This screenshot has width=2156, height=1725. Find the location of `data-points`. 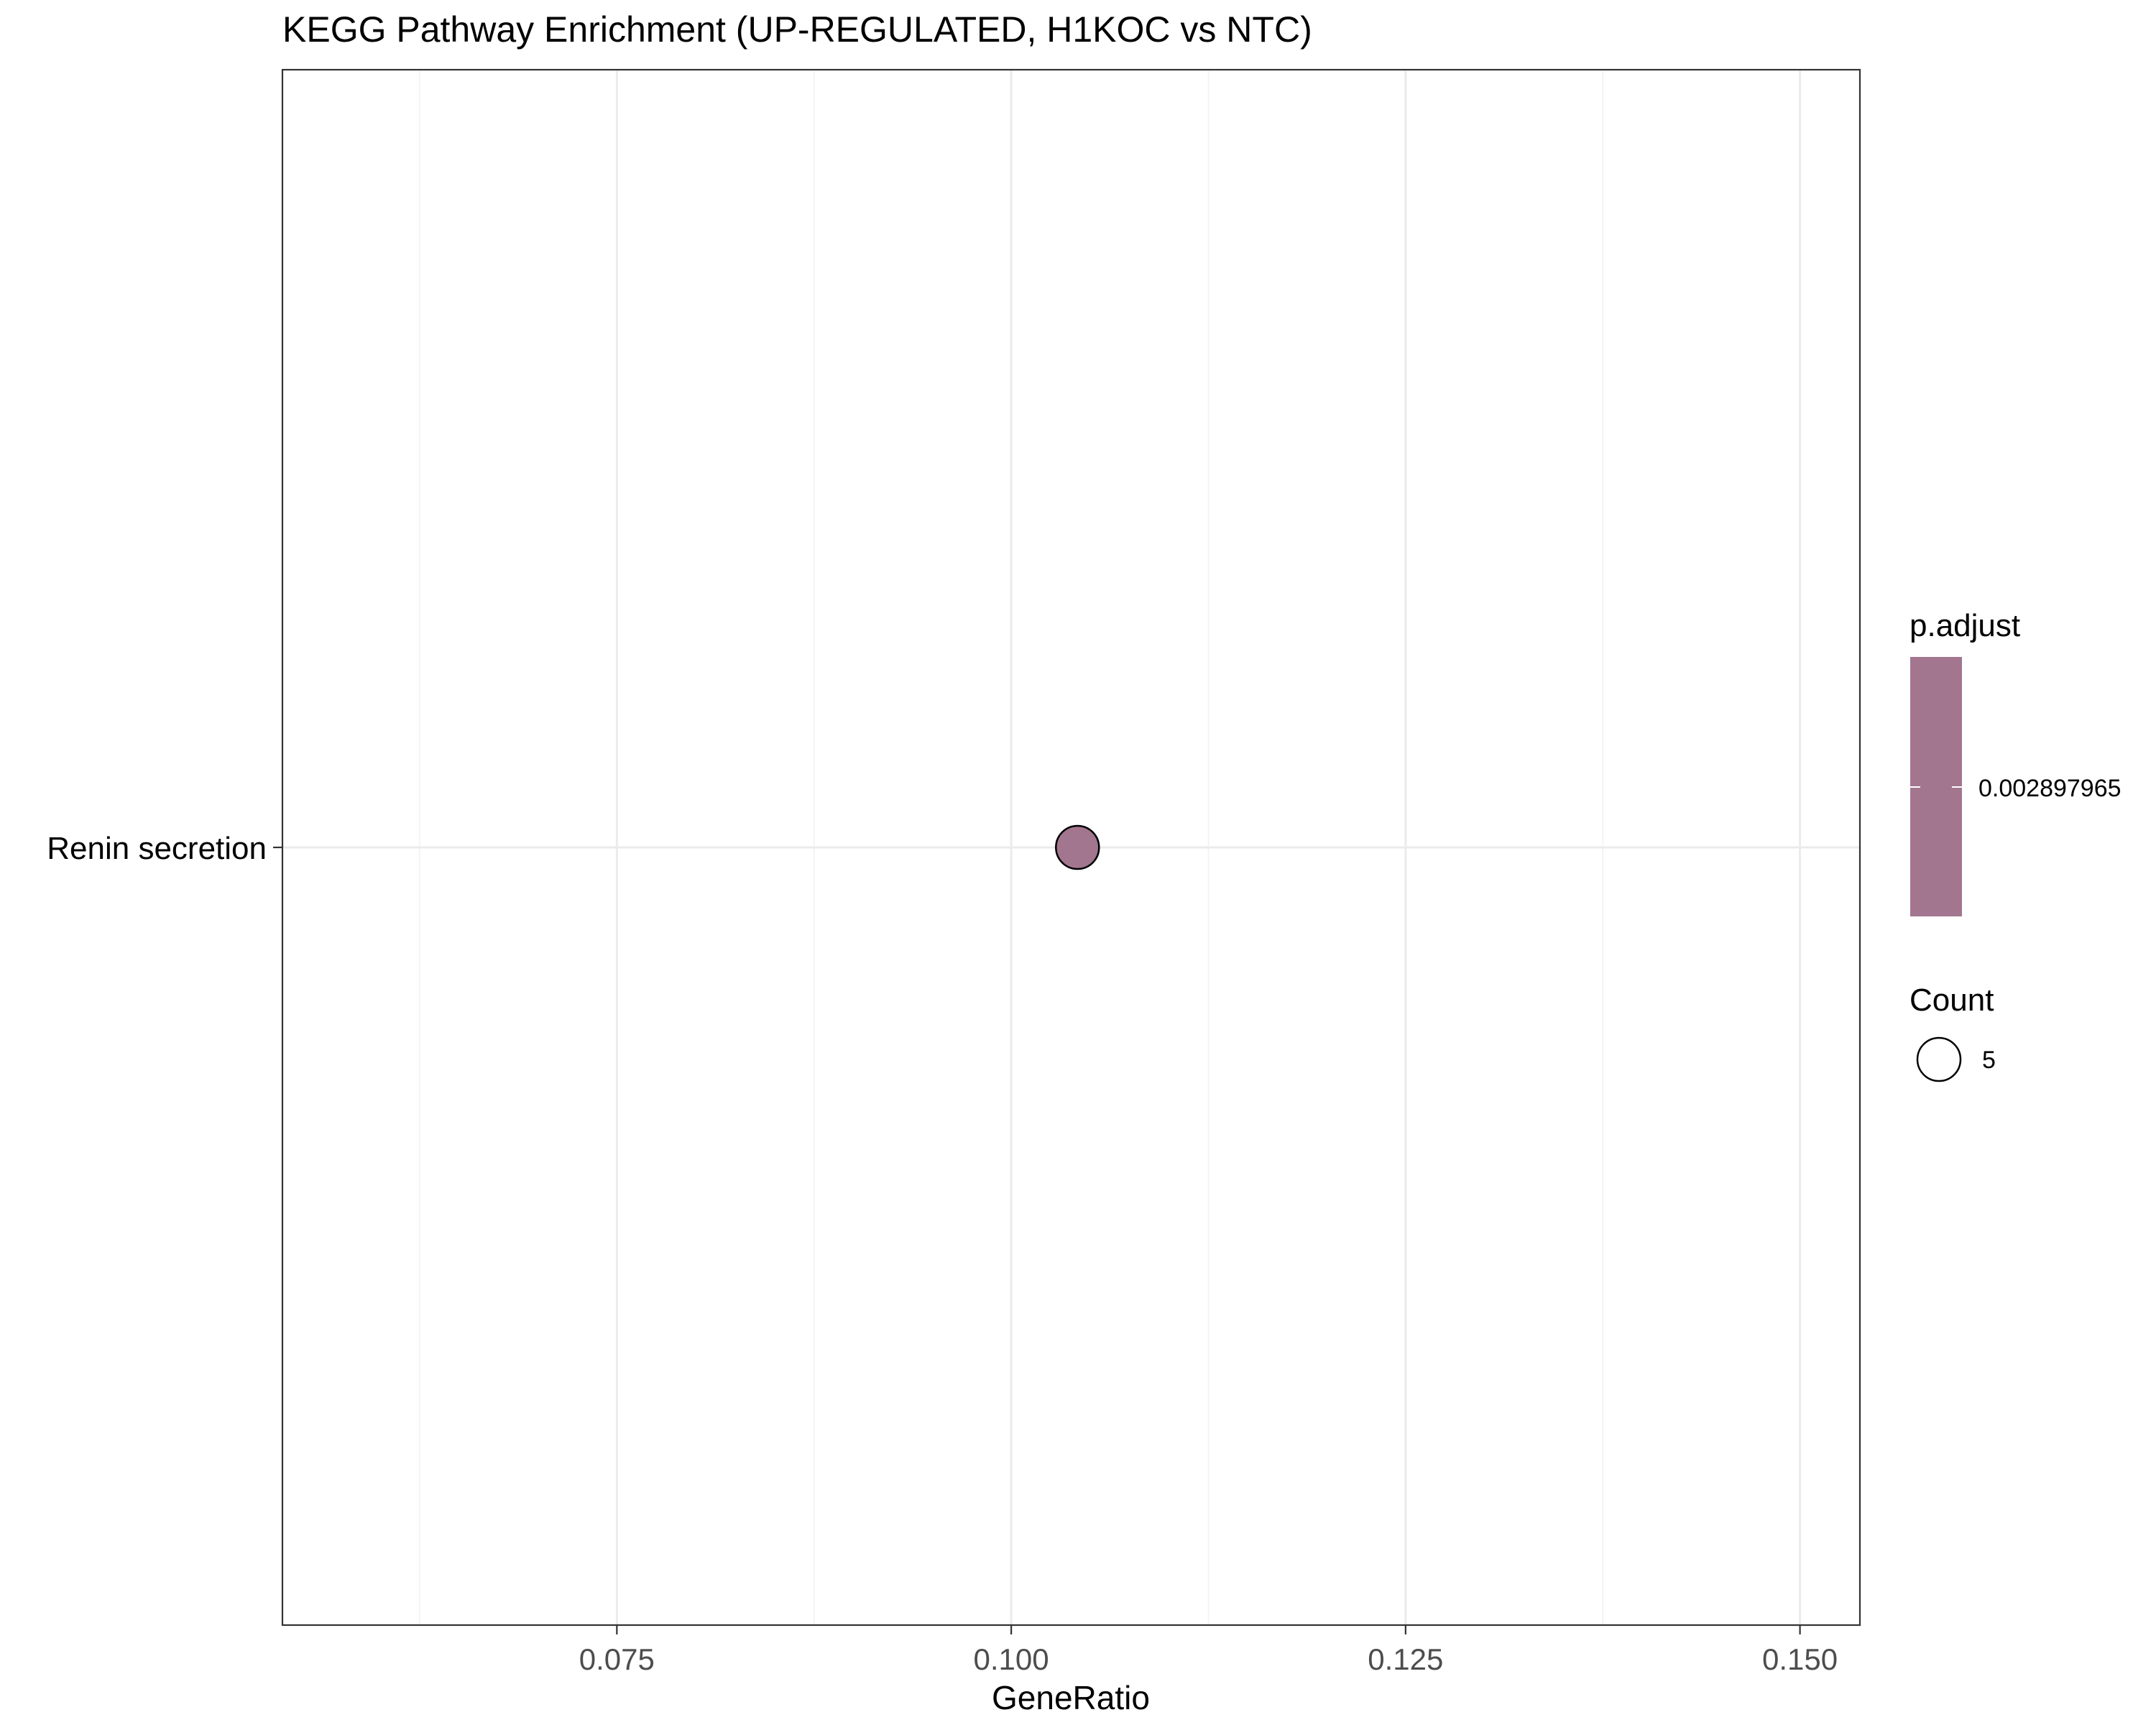

data-points is located at coordinates (1077, 847).